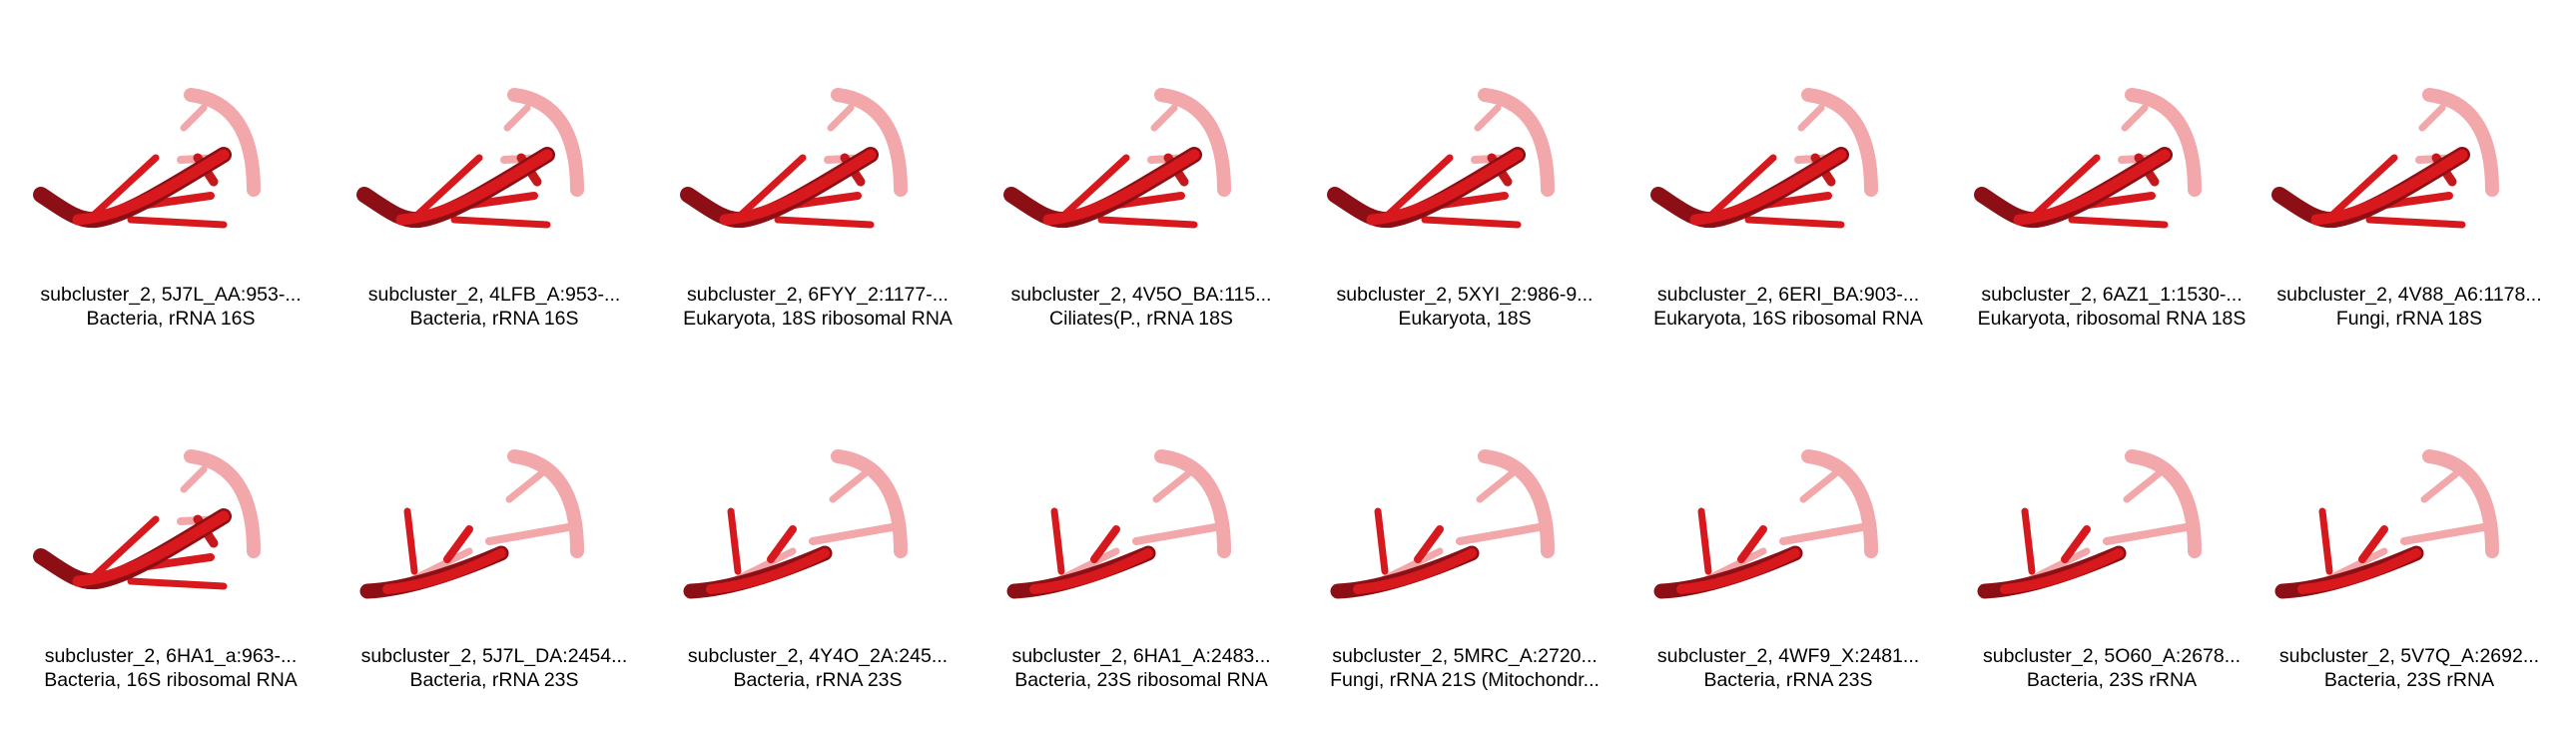 This screenshot has height=739, width=2576. Describe the element at coordinates (171, 680) in the screenshot. I see `structure-subtitle: Bacteria, 16S ribosomal RNA` at that location.